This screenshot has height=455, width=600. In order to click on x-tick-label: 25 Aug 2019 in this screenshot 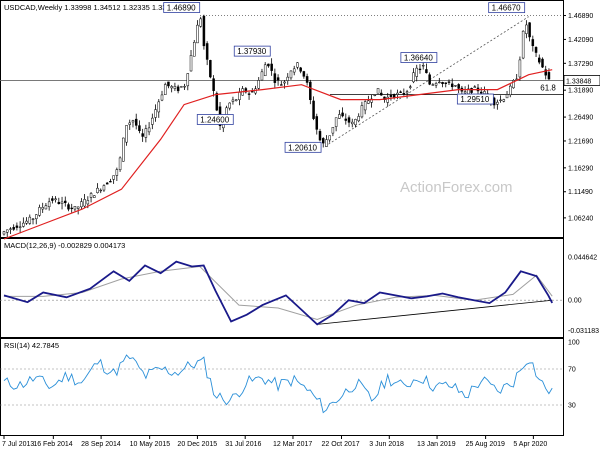, I will do `click(485, 444)`.